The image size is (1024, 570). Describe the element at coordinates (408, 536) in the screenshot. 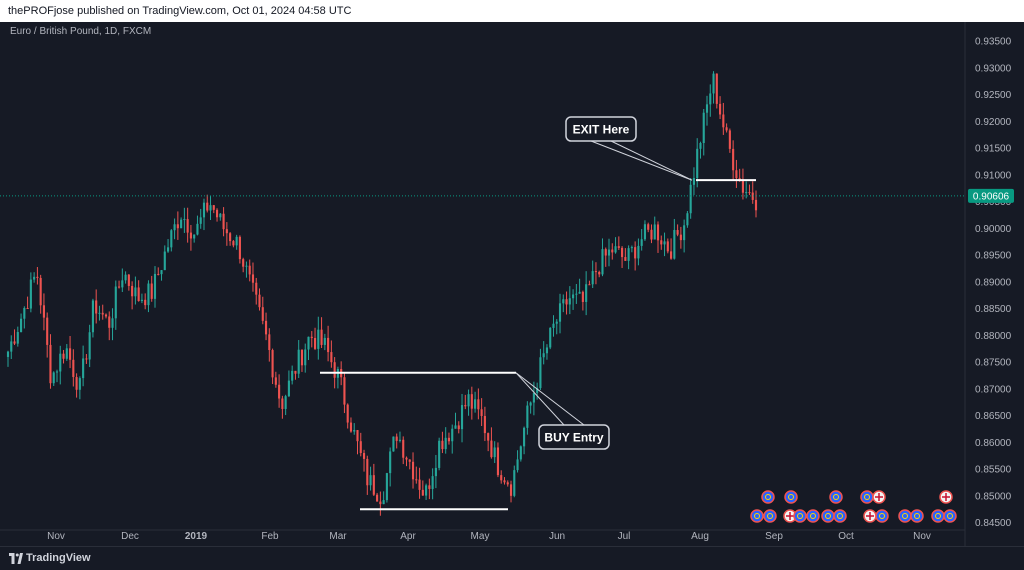

I see `time-tick-label: Apr` at that location.